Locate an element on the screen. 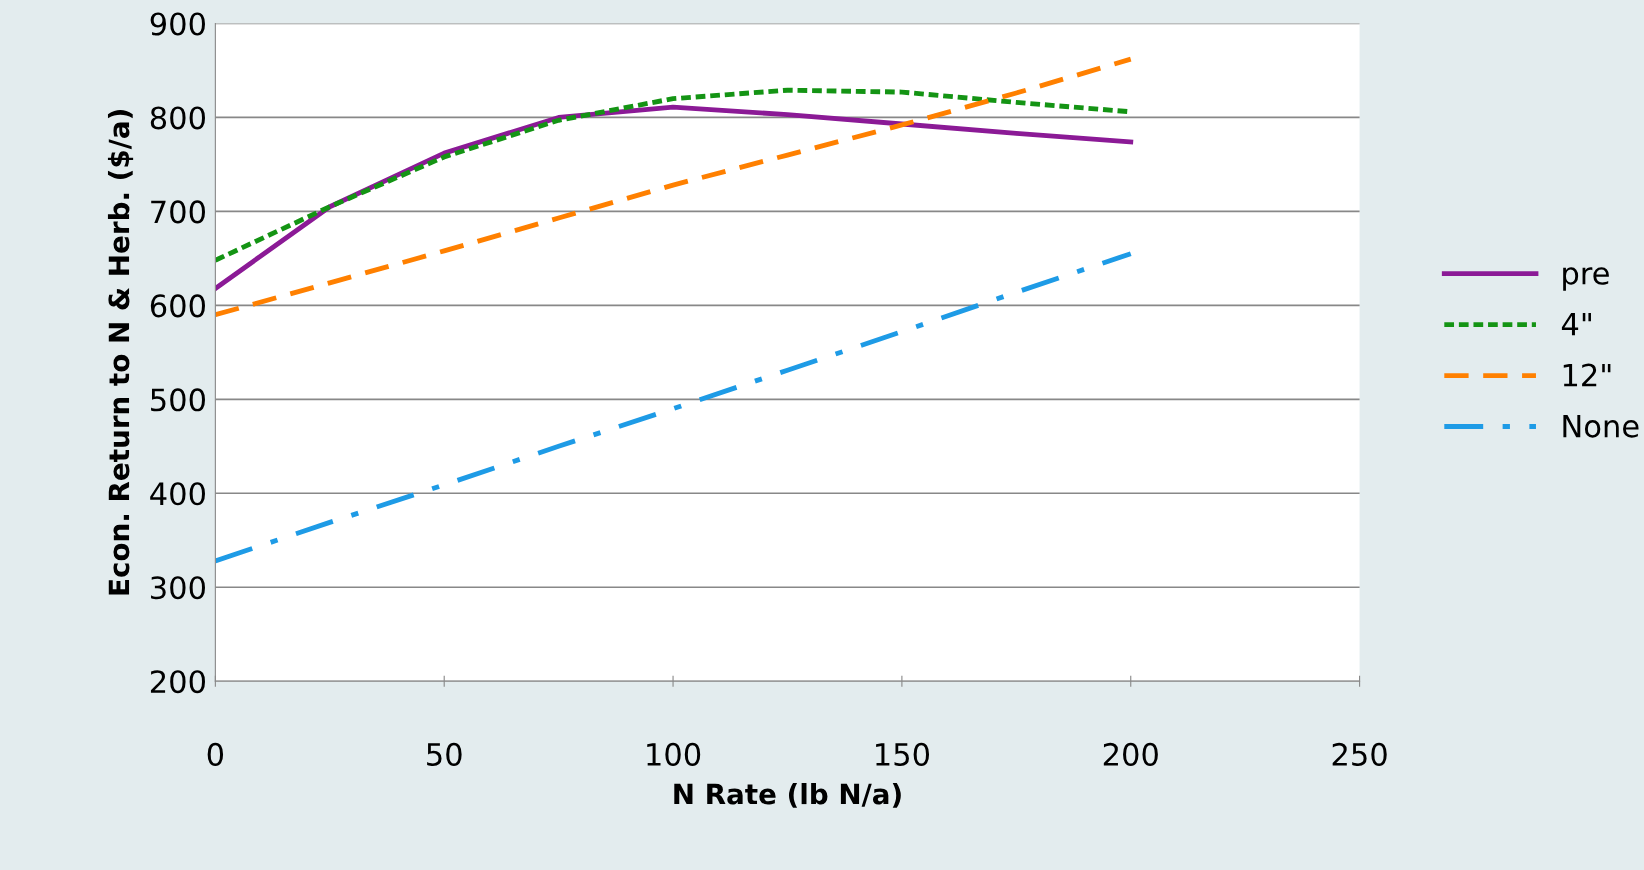  y-tick-label: 600 is located at coordinates (177, 306).